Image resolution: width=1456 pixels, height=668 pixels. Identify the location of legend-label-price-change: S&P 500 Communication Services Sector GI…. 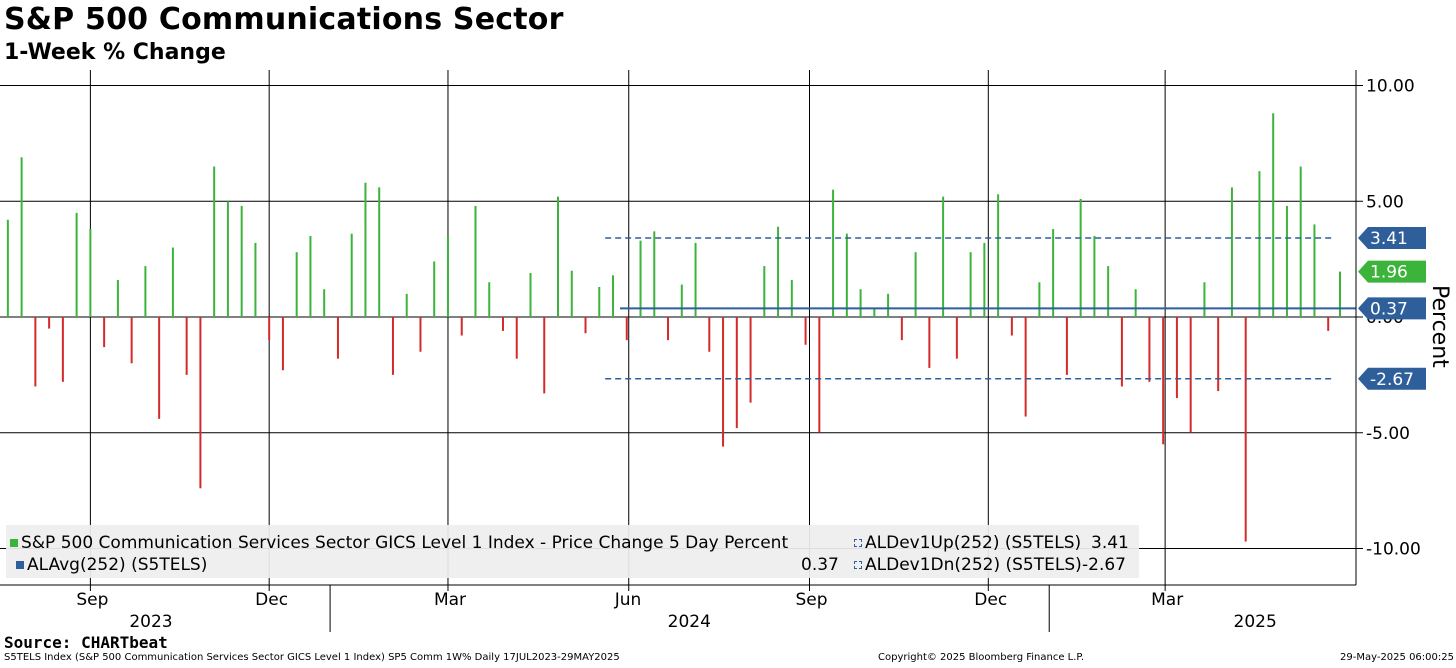
(405, 543).